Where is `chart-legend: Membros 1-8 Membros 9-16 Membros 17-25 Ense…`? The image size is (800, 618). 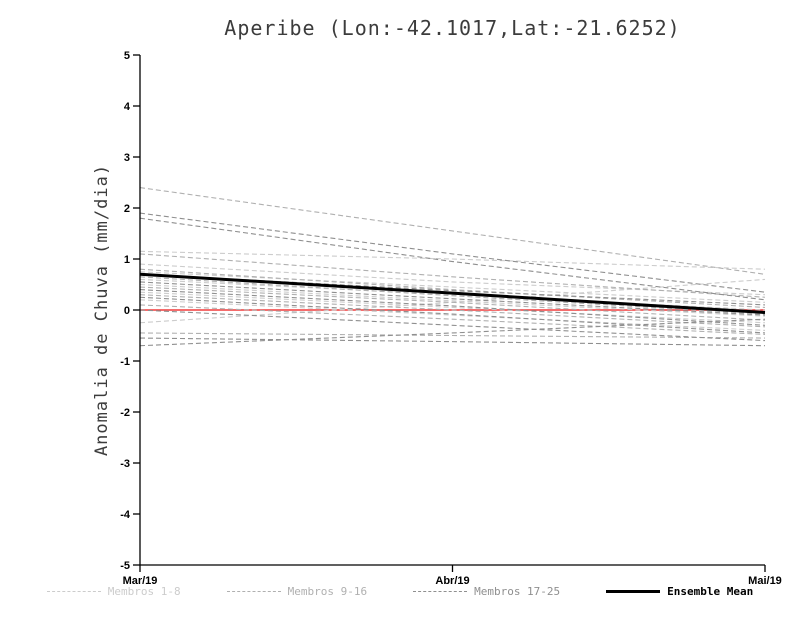 chart-legend: Membros 1-8 Membros 9-16 Membros 17-25 Ense… is located at coordinates (400, 591).